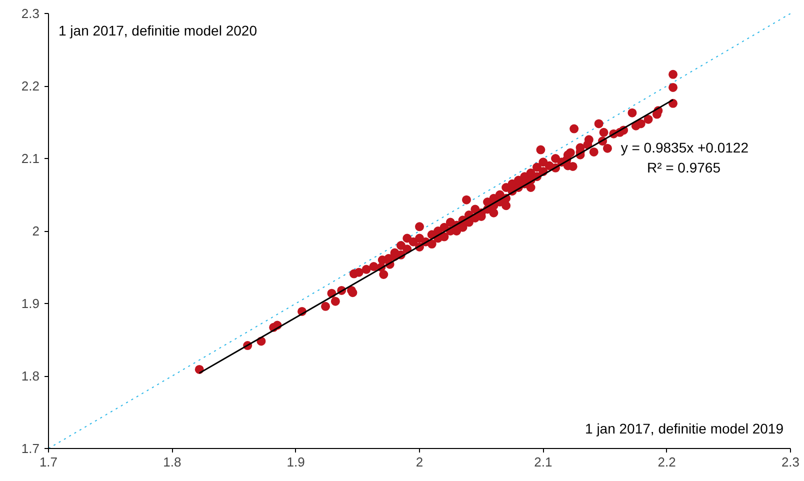  I want to click on x-tick-label: 1.7, so click(48, 462).